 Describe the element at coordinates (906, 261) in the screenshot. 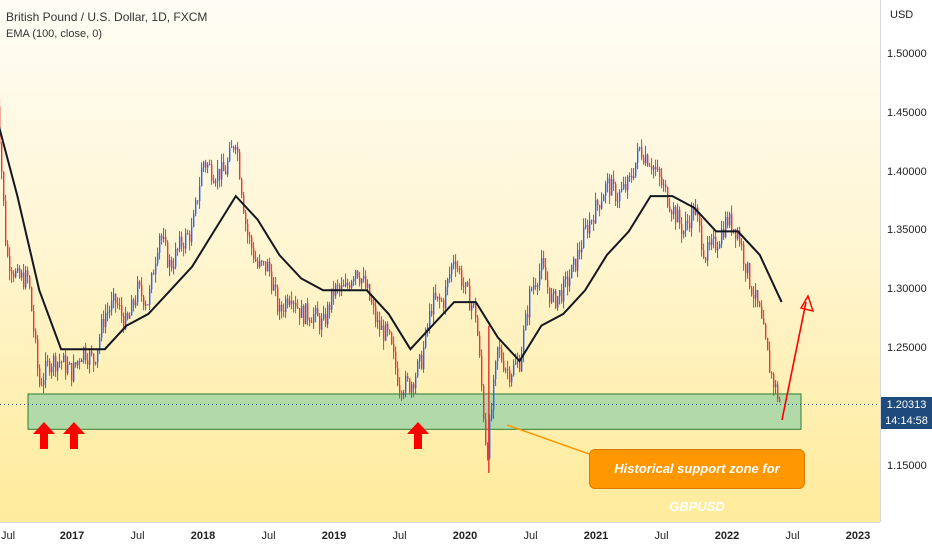

I see `price-axis` at that location.